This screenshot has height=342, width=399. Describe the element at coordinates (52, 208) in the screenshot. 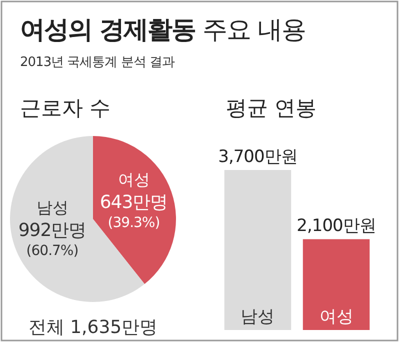

I see `slice-label: 남성` at that location.